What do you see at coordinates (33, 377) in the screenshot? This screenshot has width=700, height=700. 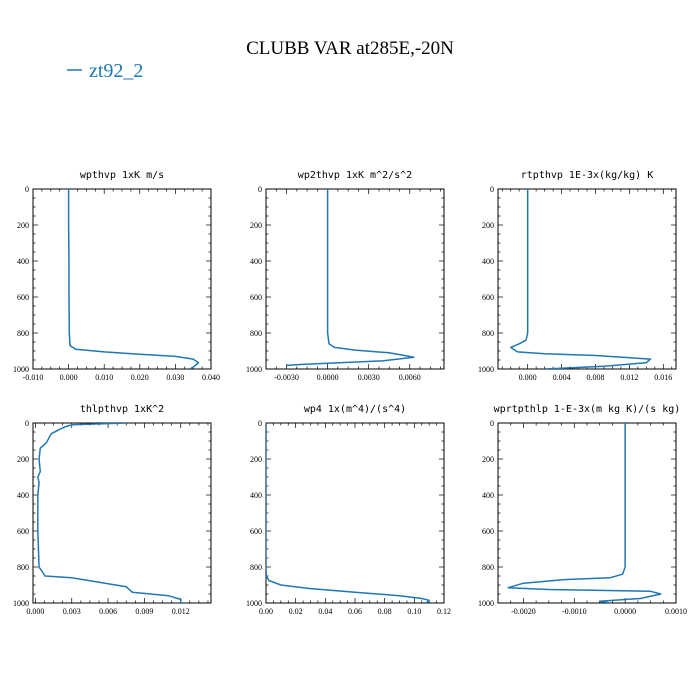 I see `x-tick-label: -0.010` at bounding box center [33, 377].